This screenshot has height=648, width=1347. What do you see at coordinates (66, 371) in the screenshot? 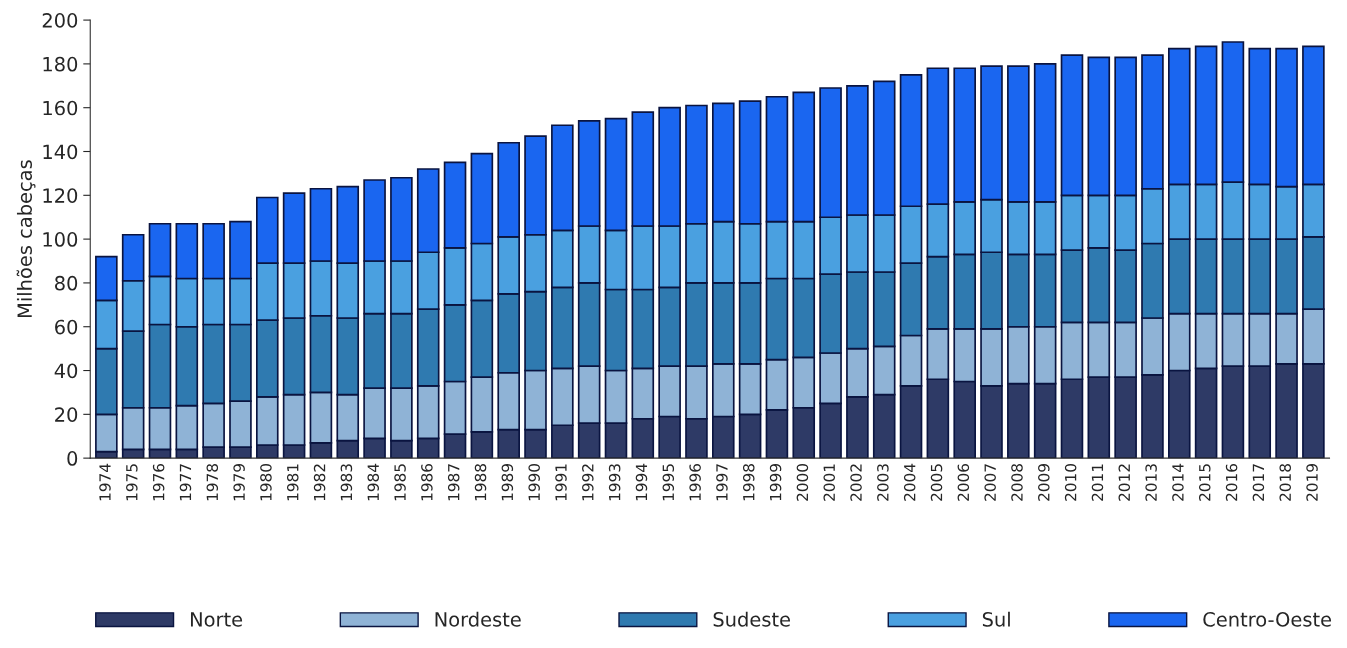
I see `y-tick-label: 40` at bounding box center [66, 371].